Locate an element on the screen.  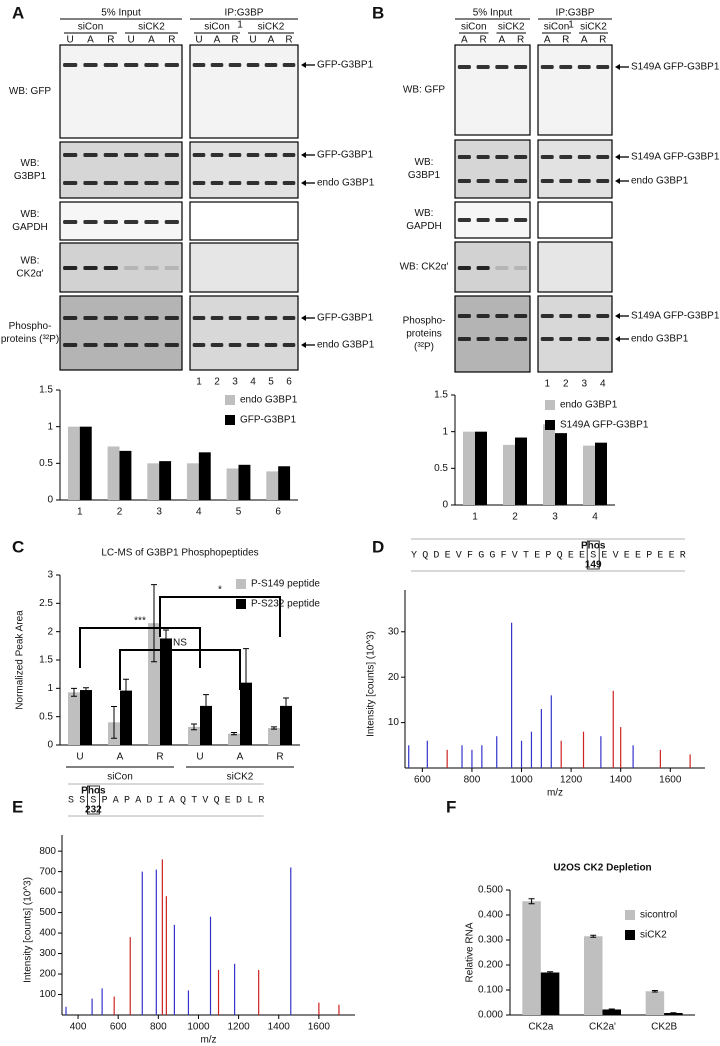
row-label: (³²P) is located at coordinates (424, 347).